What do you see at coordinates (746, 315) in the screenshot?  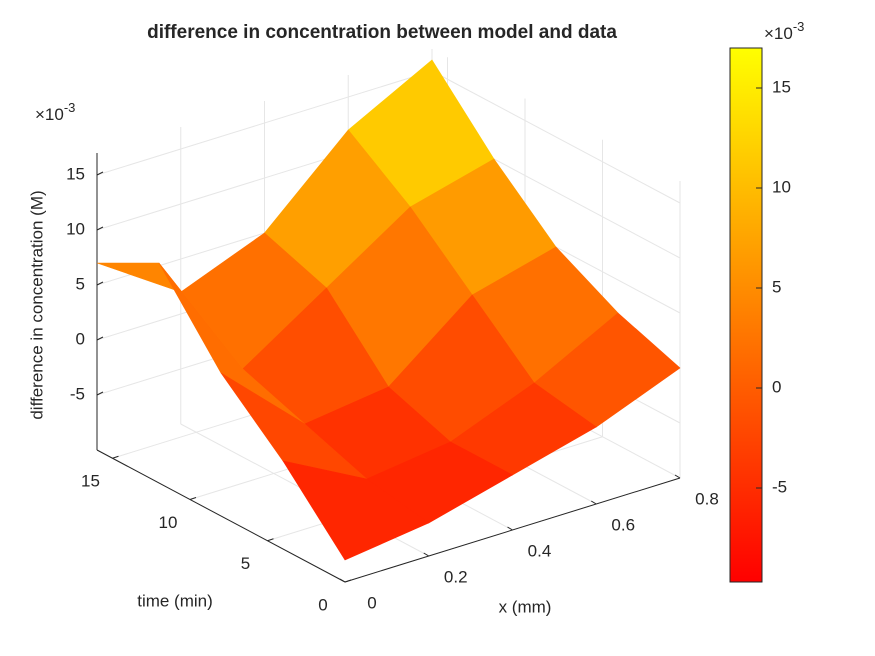 I see `colorbar` at bounding box center [746, 315].